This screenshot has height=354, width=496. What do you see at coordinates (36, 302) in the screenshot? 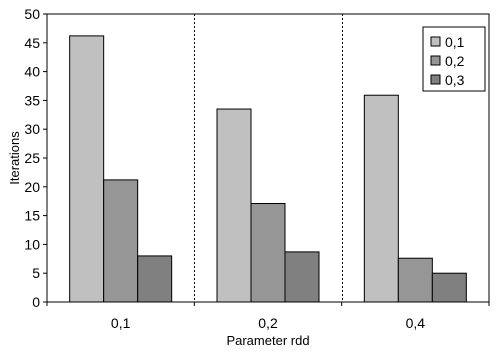
I see `y-tick-label: 0` at bounding box center [36, 302].